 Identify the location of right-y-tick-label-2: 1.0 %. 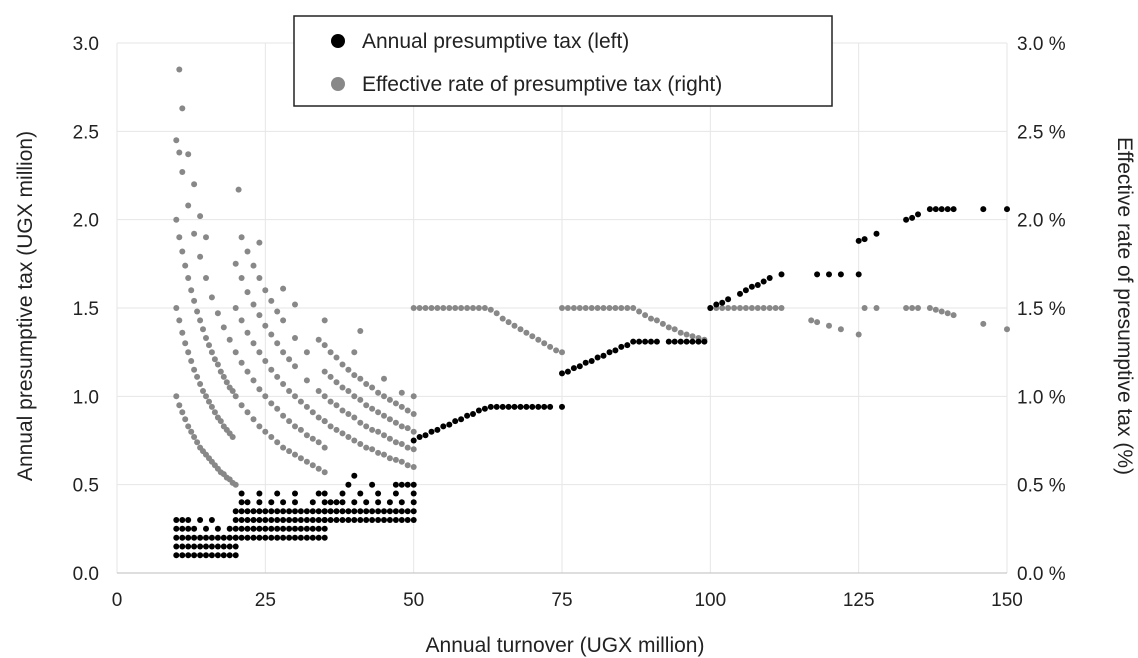
(1041, 397).